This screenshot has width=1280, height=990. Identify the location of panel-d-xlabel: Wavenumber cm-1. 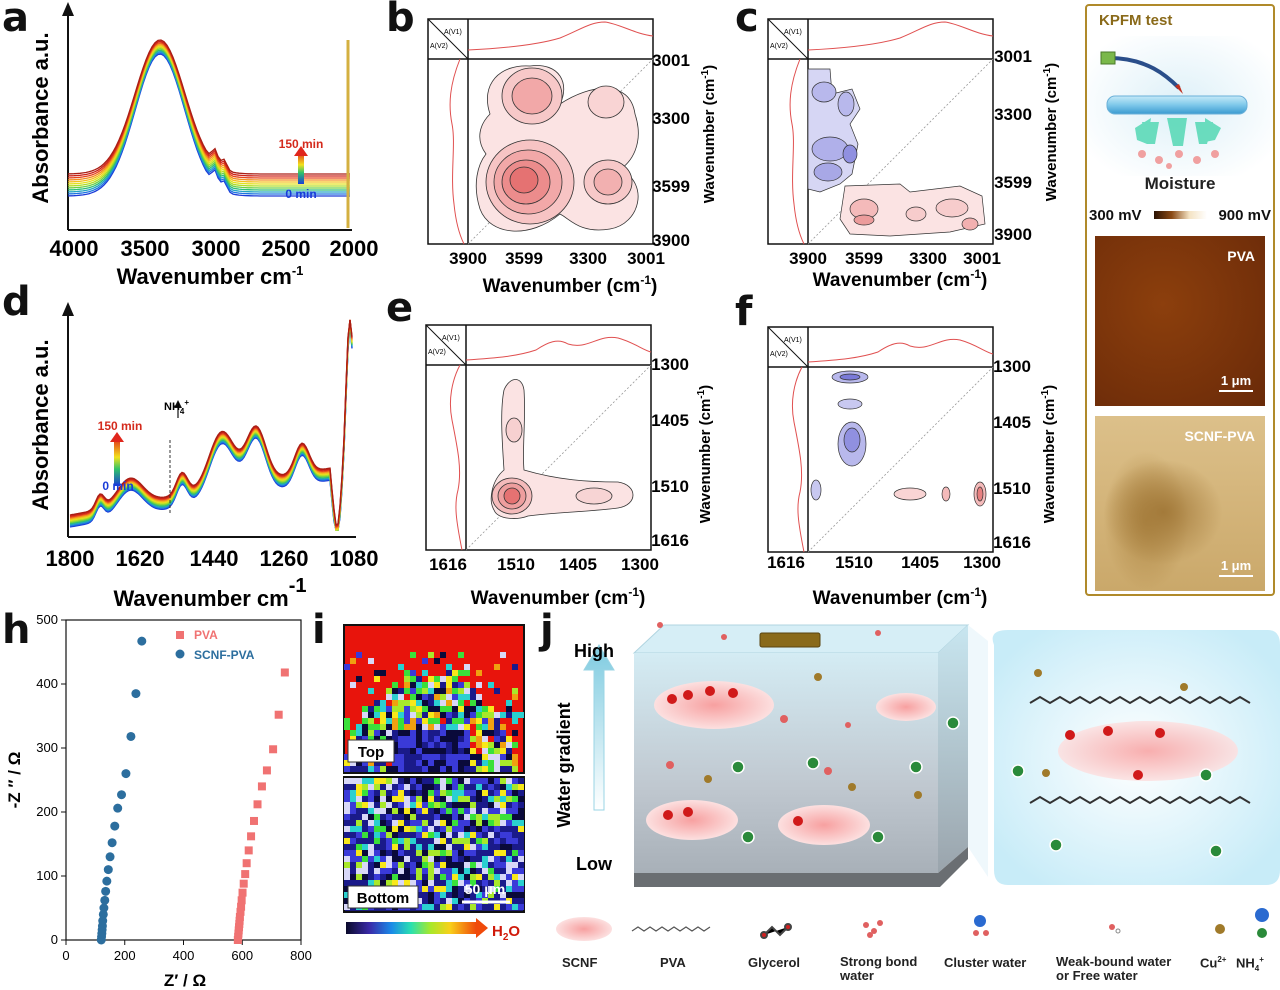
(209, 592).